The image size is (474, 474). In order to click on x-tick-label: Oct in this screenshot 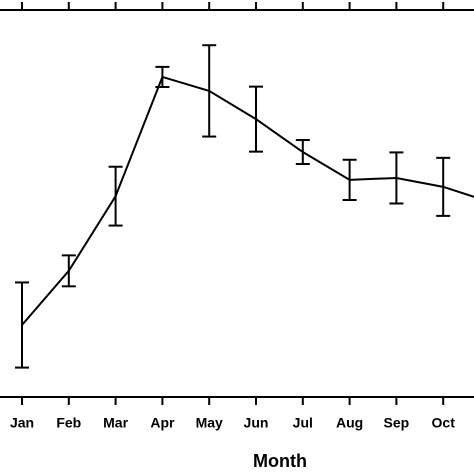, I will do `click(444, 423)`.